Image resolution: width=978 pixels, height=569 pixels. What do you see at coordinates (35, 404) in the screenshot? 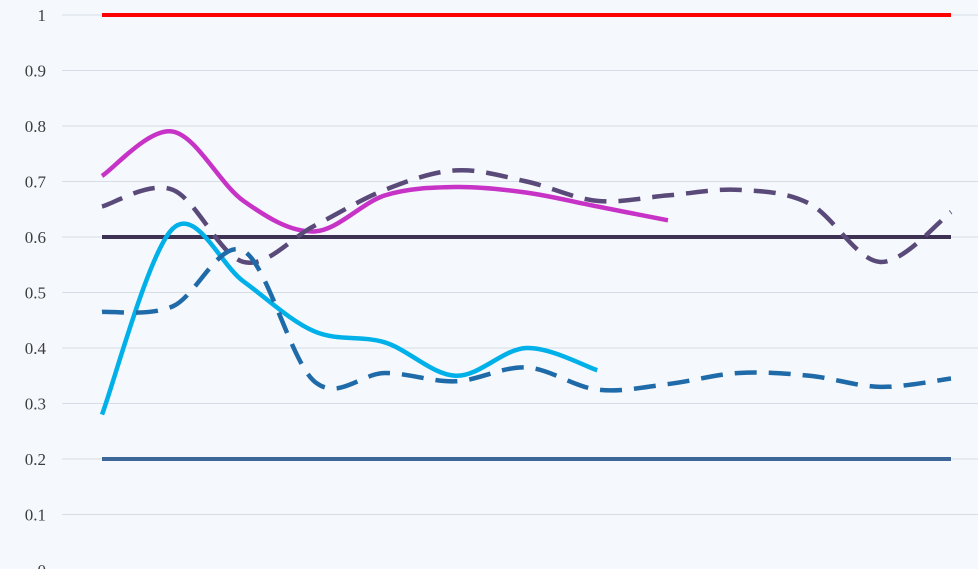
I see `y-tick-label: 0.3` at bounding box center [35, 404].